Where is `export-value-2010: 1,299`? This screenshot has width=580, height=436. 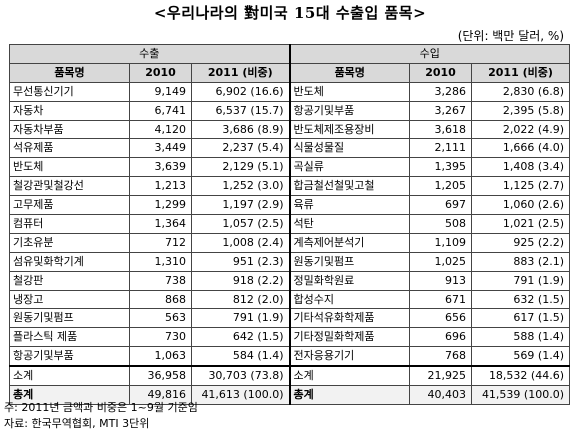
export-value-2010: 1,299 is located at coordinates (160, 205).